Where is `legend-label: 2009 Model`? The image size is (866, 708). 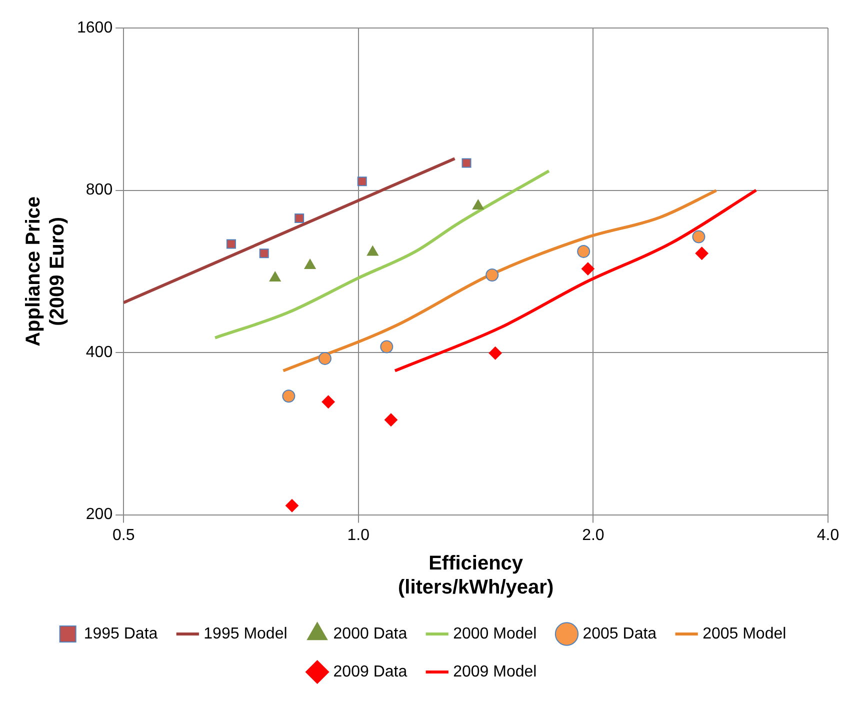 legend-label: 2009 Model is located at coordinates (495, 671).